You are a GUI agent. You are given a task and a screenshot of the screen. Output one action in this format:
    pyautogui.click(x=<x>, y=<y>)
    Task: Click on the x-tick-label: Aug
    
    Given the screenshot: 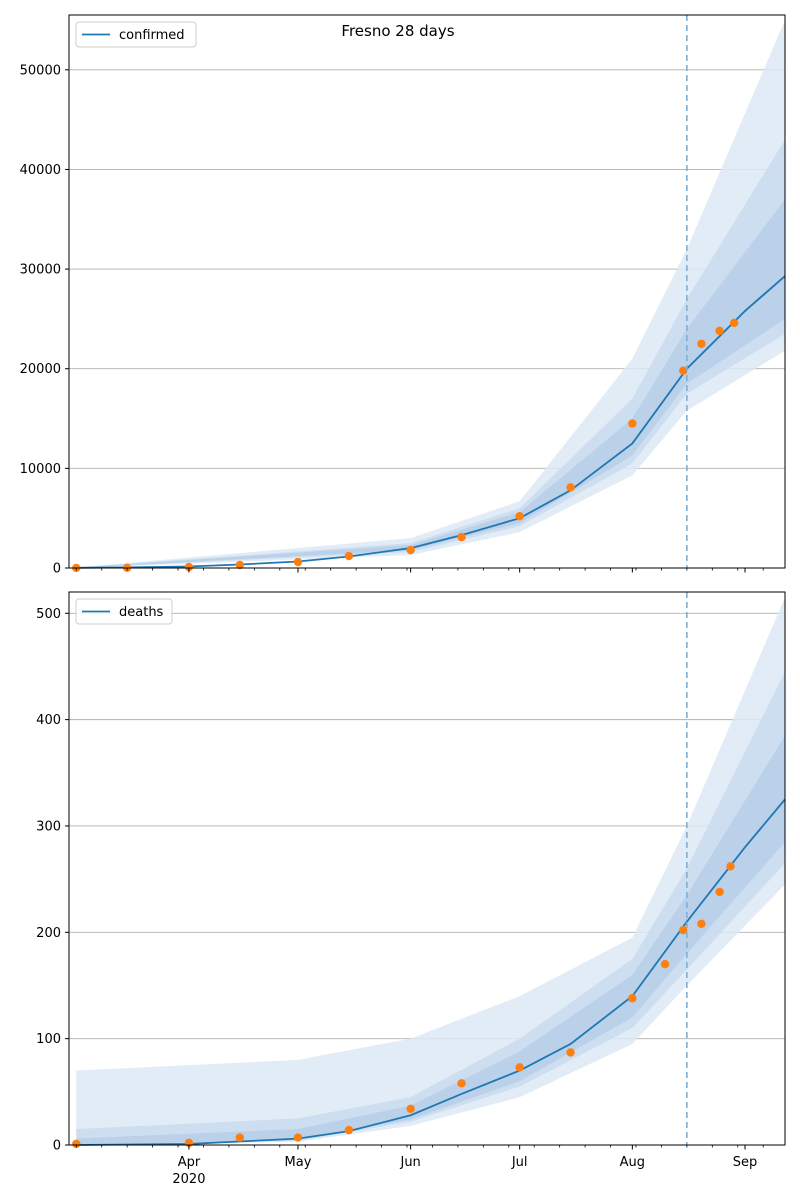 What is the action you would take?
    pyautogui.click(x=632, y=1162)
    